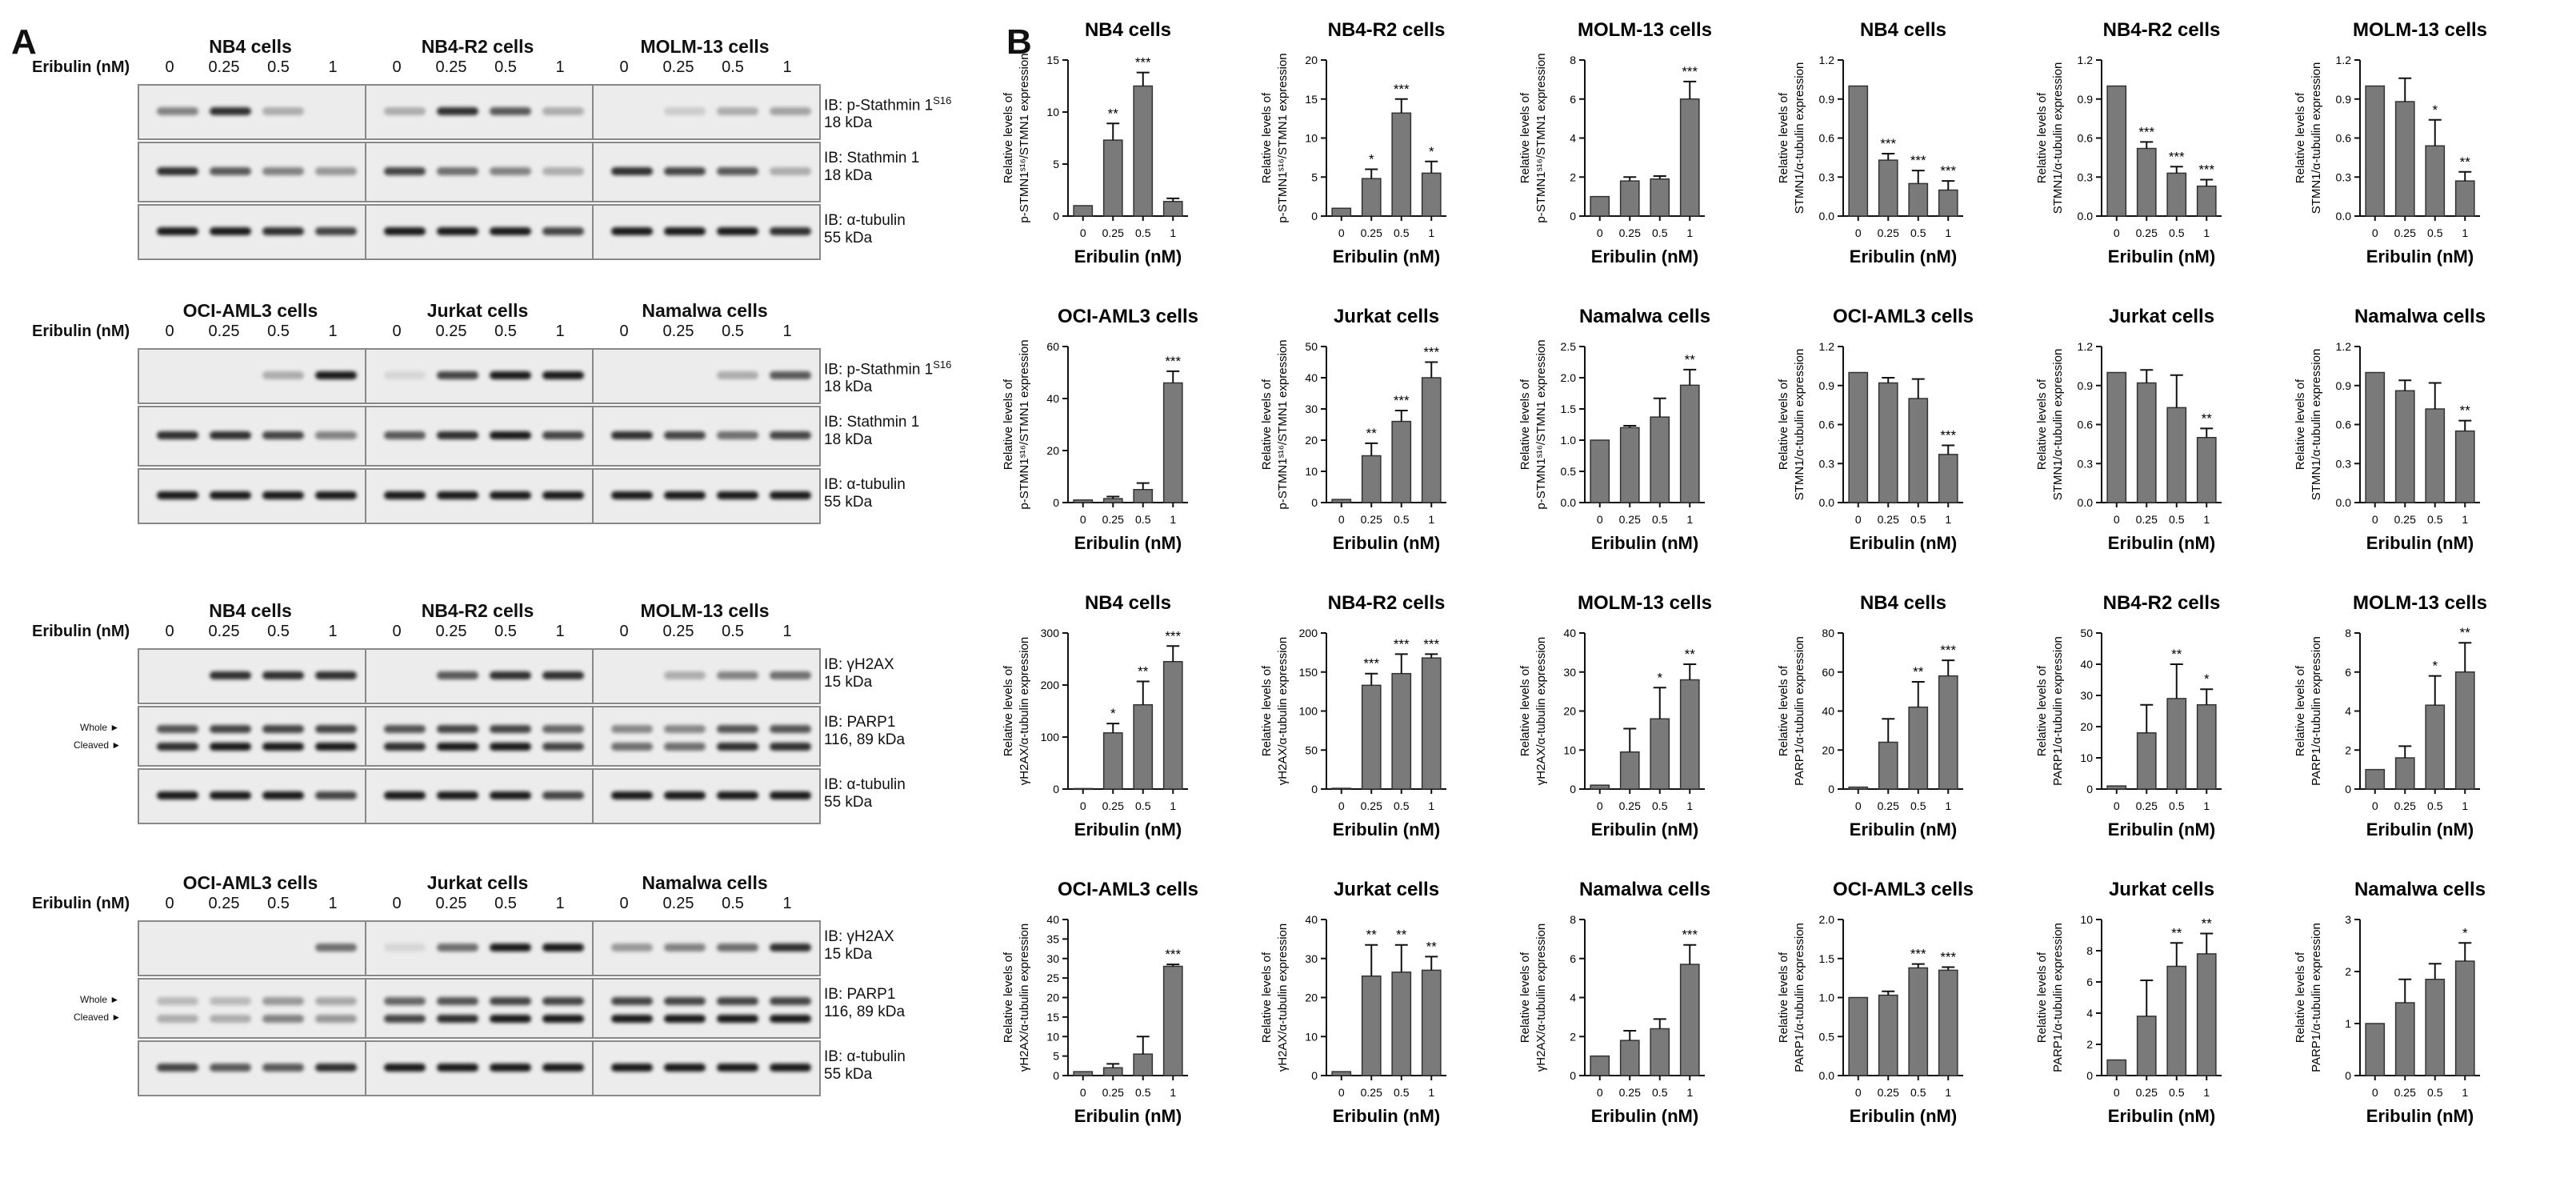  Describe the element at coordinates (1128, 30) in the screenshot. I see `chart-title: NB4 cells` at that location.